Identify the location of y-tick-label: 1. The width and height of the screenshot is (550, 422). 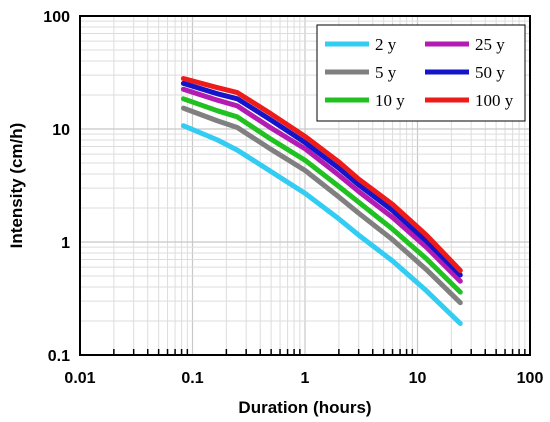
(65, 243).